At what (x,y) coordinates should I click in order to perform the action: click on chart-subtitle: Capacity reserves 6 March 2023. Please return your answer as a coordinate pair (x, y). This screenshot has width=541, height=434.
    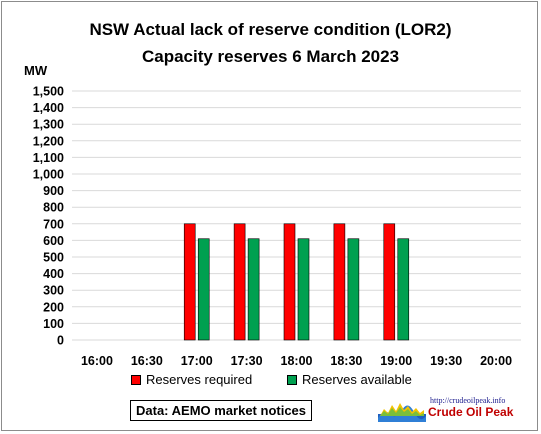
    Looking at the image, I should click on (270, 56).